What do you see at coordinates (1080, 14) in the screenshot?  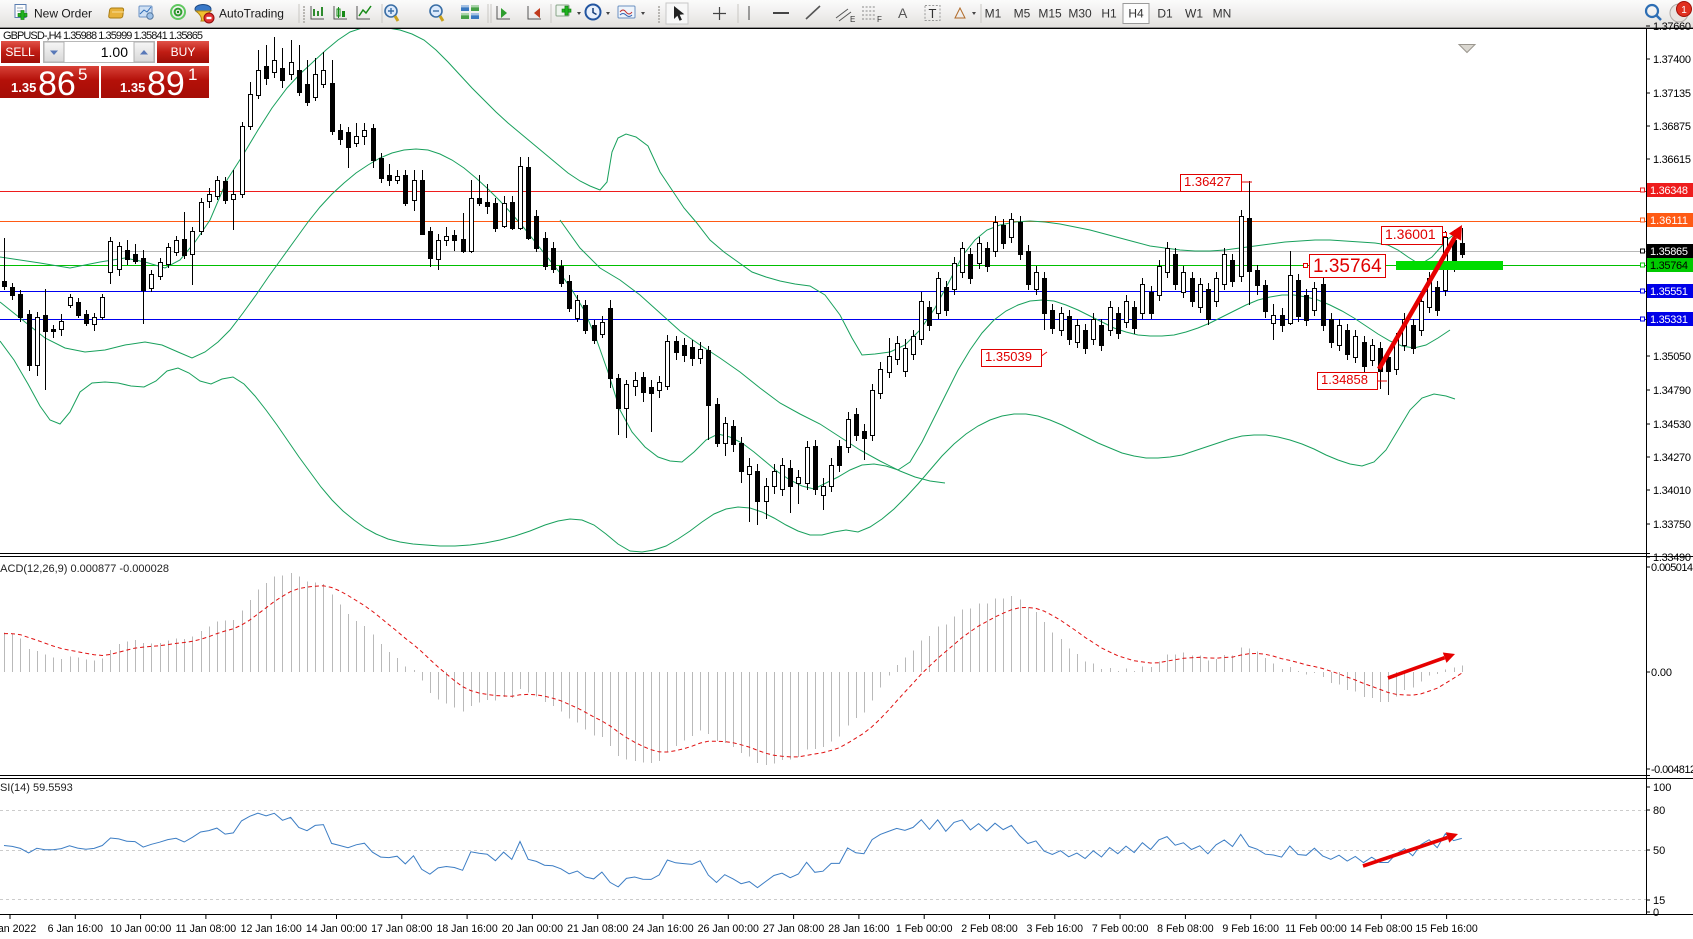 I see `svg-text: M30` at bounding box center [1080, 14].